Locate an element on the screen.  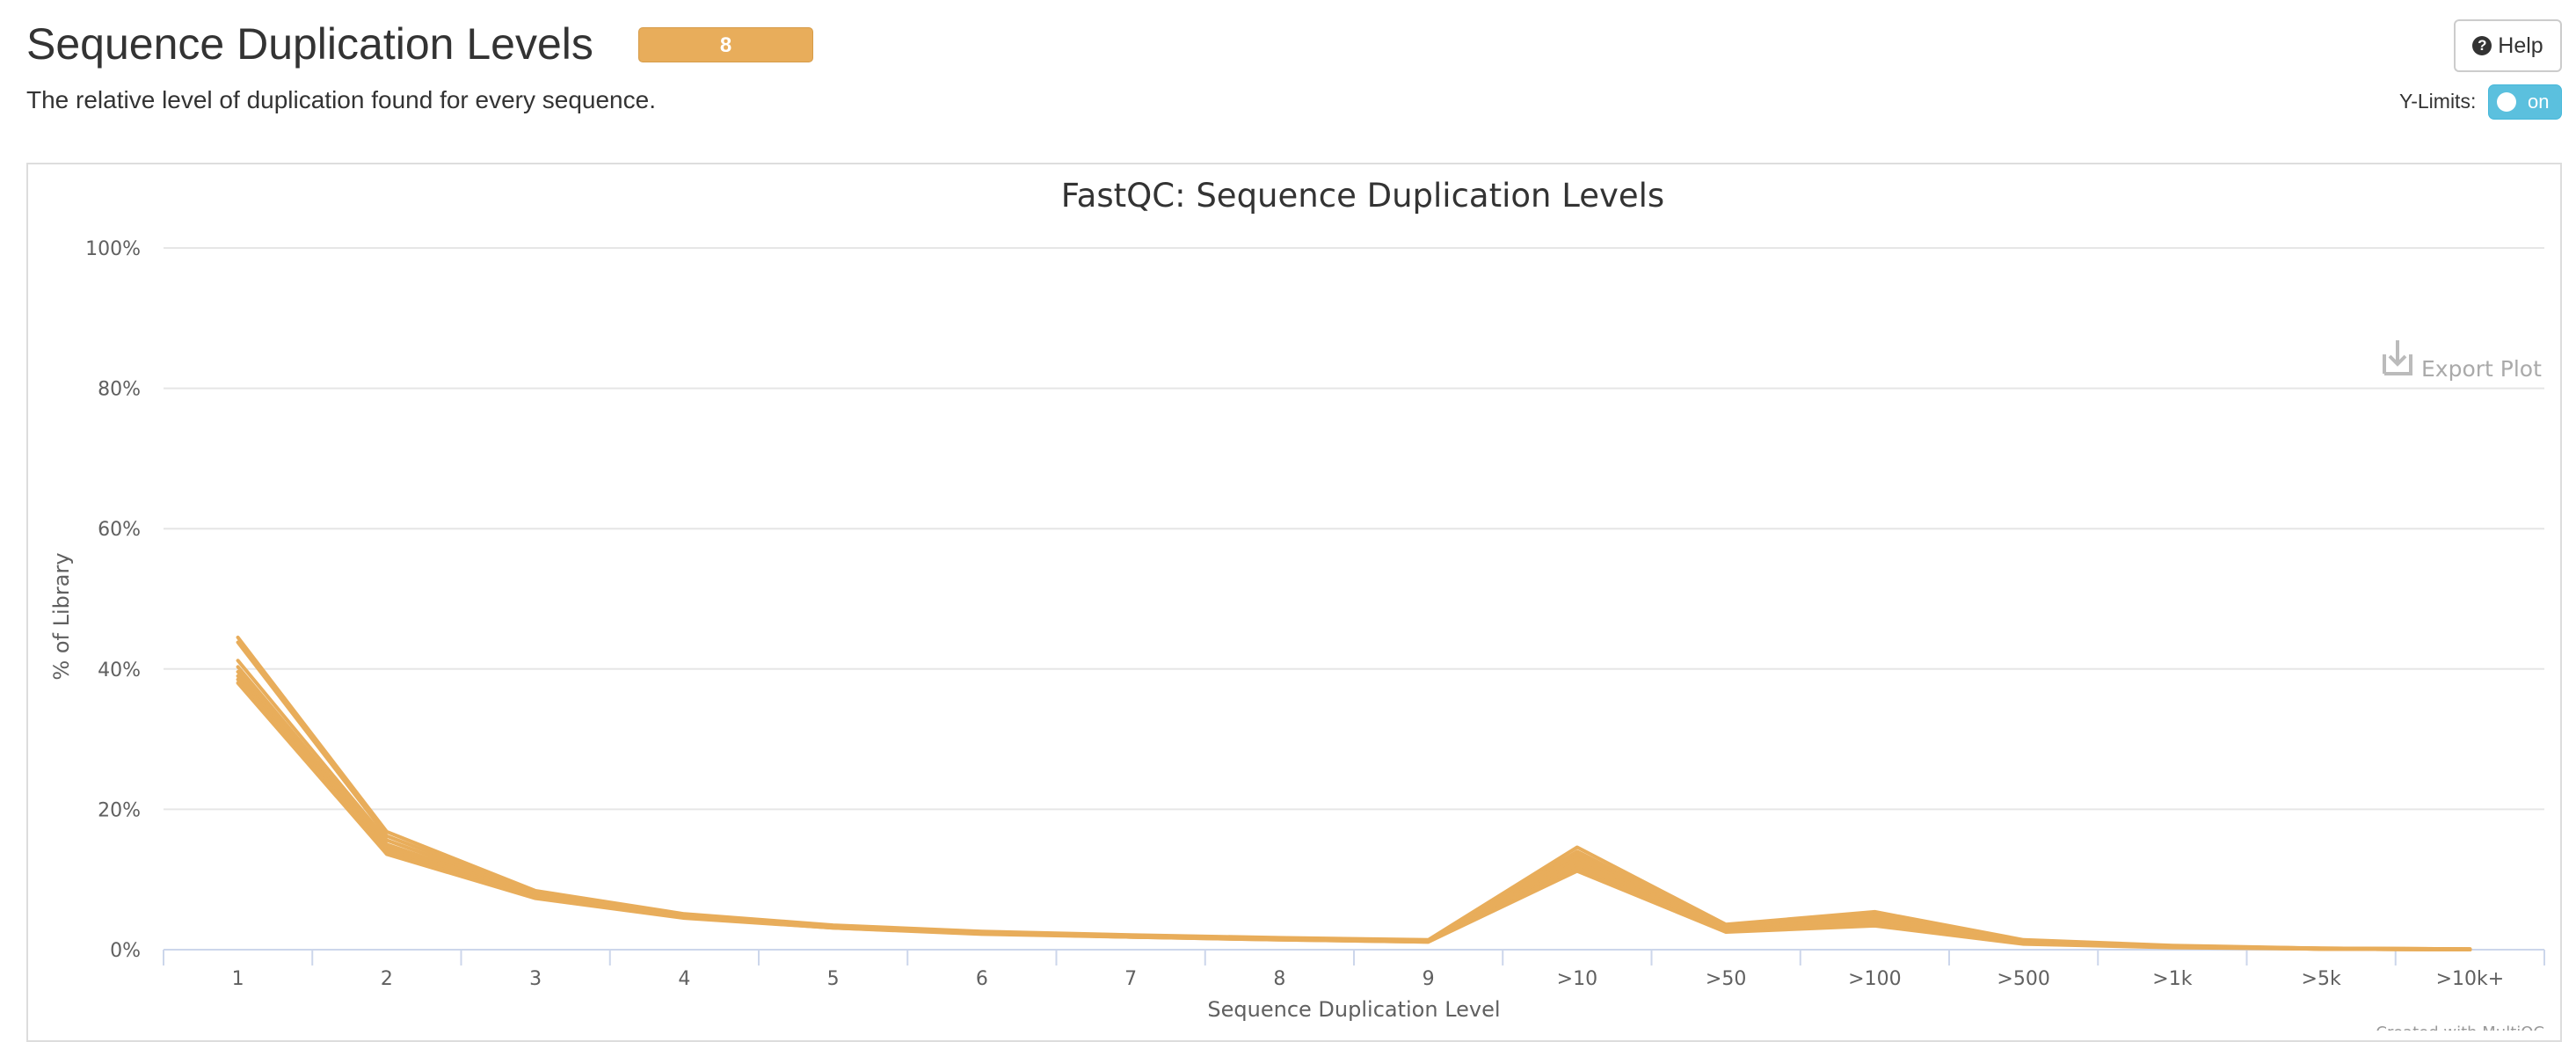
y-tick-label: 0% is located at coordinates (125, 951).